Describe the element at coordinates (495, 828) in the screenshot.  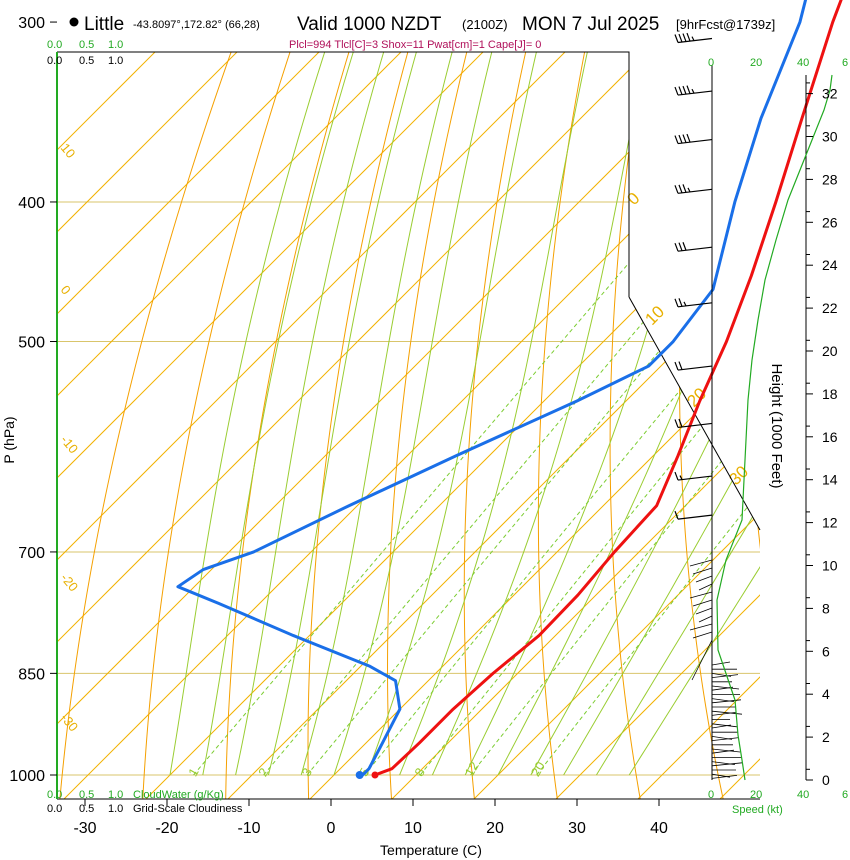
I see `temp-tick-label: 20` at that location.